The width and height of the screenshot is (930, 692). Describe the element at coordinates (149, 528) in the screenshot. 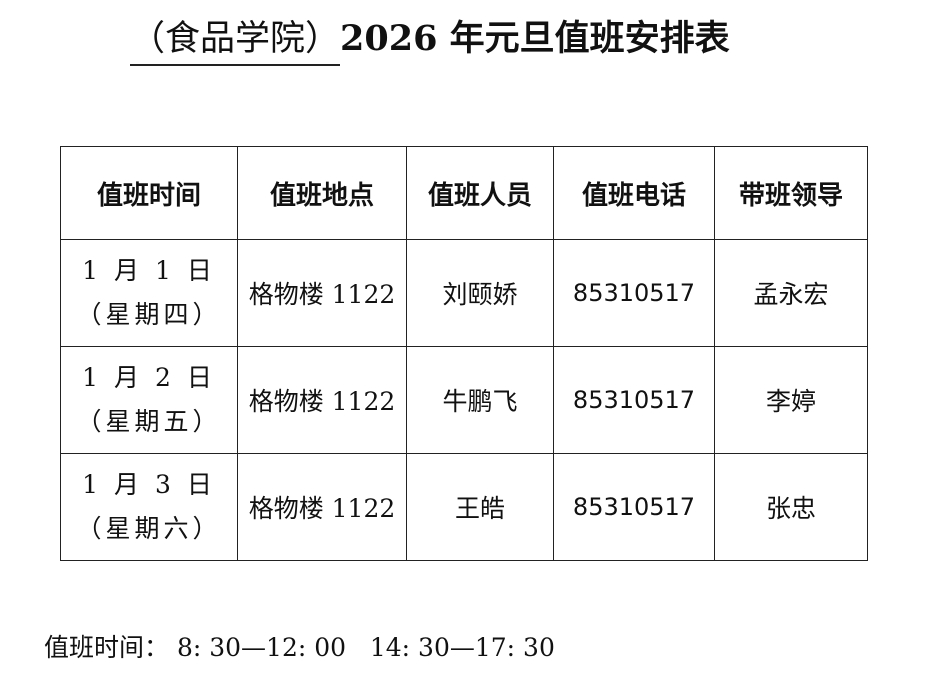

I see `weekday-text: （星期六）` at that location.